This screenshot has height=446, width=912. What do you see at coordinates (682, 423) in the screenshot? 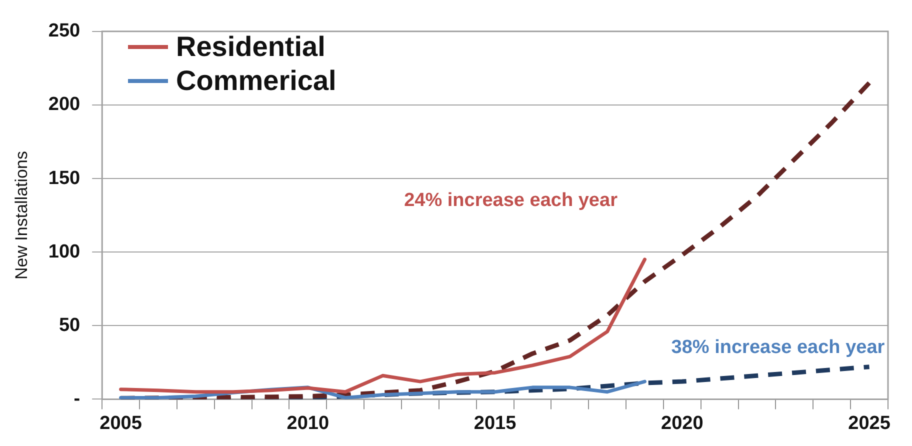
I see `x-tick-label: 2020` at bounding box center [682, 423].